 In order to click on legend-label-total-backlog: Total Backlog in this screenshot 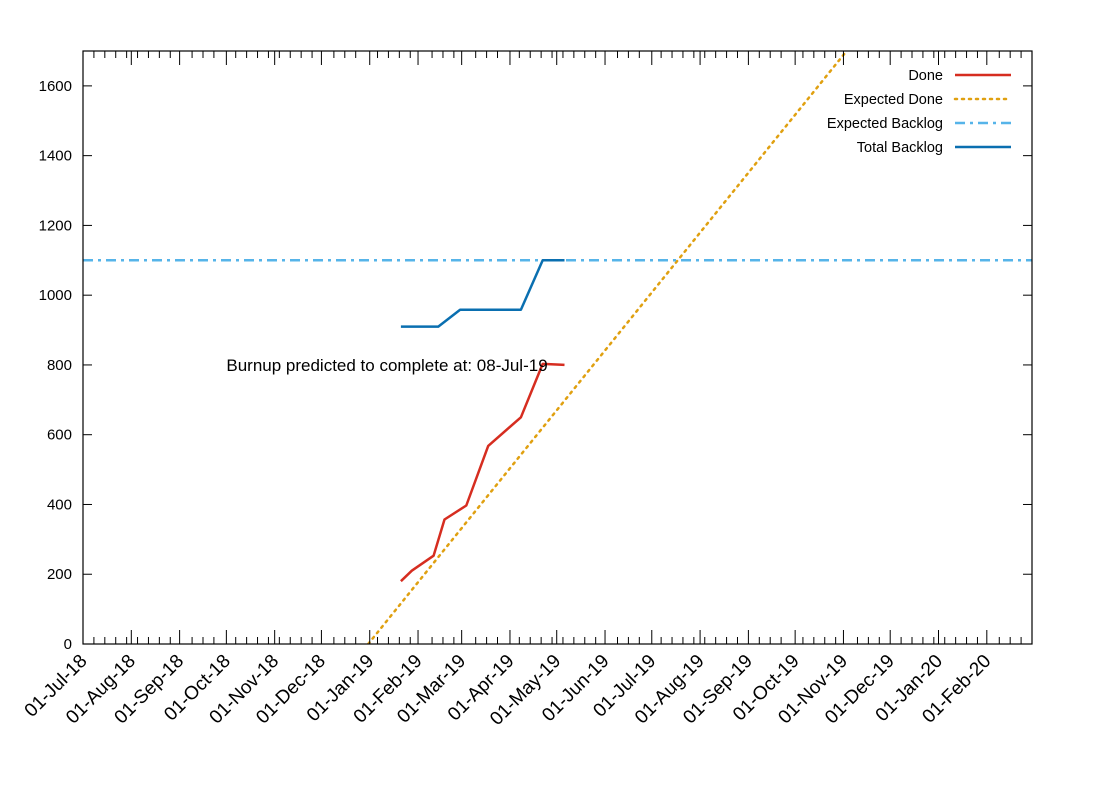, I will do `click(900, 148)`.